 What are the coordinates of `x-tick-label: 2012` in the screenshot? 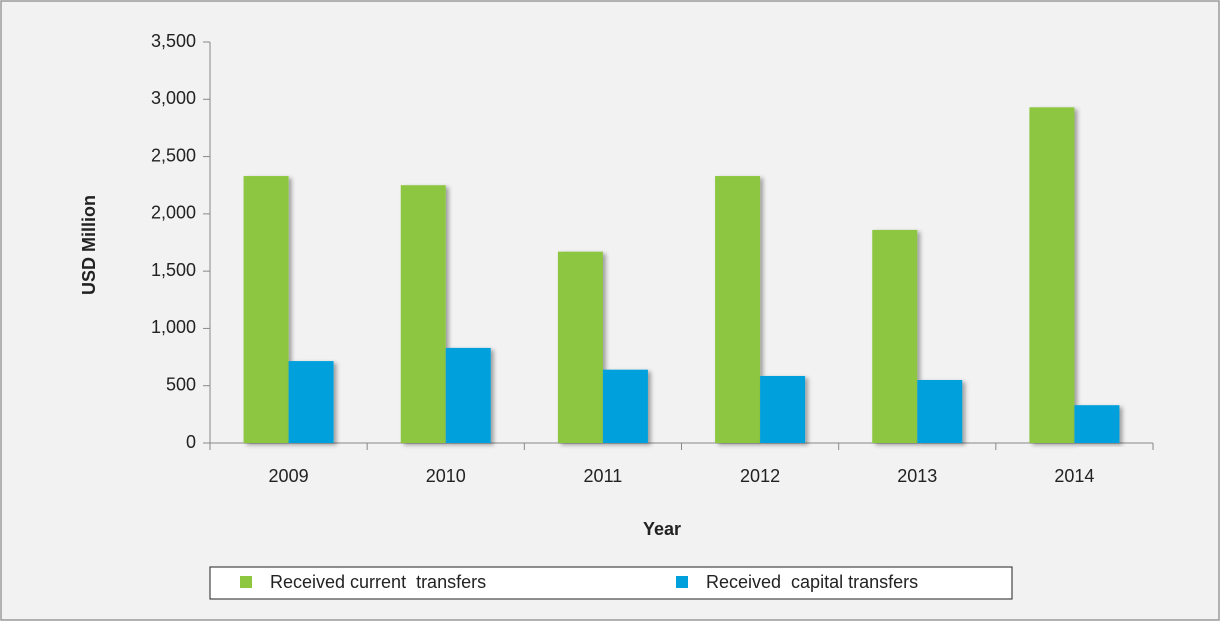 It's located at (760, 476).